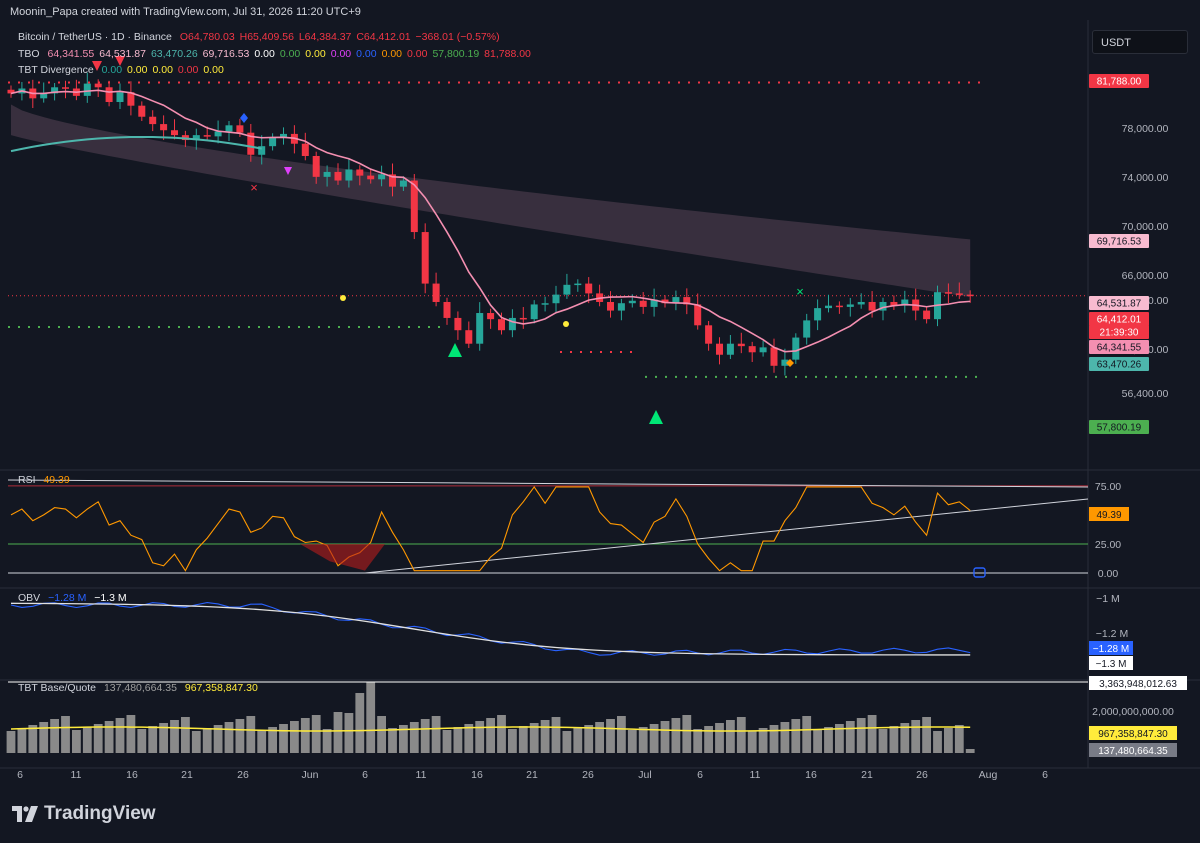  I want to click on volume-axis-tick: 2,000,000,000.00, so click(1133, 712).